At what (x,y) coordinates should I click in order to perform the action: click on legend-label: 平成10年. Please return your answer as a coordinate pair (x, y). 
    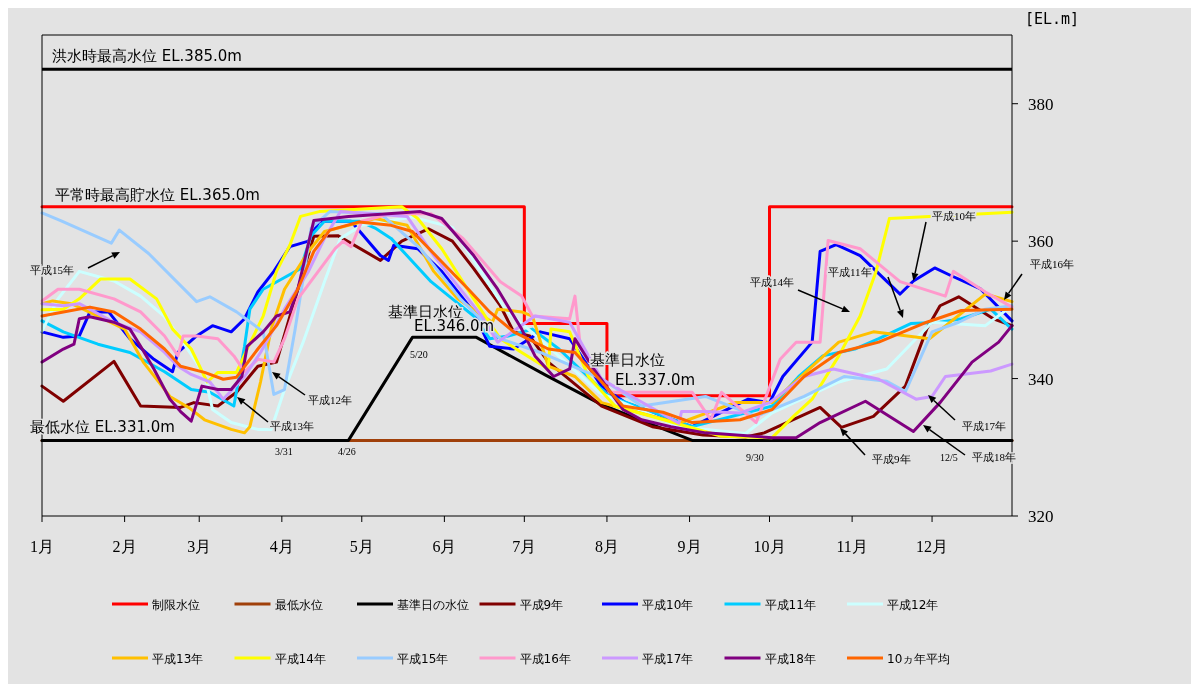
    Looking at the image, I should click on (668, 605).